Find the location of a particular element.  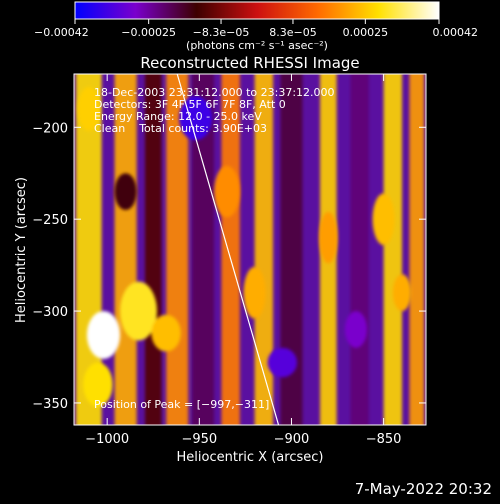

y-axis-label: Heliocentric Y (arcsec) is located at coordinates (21, 250).